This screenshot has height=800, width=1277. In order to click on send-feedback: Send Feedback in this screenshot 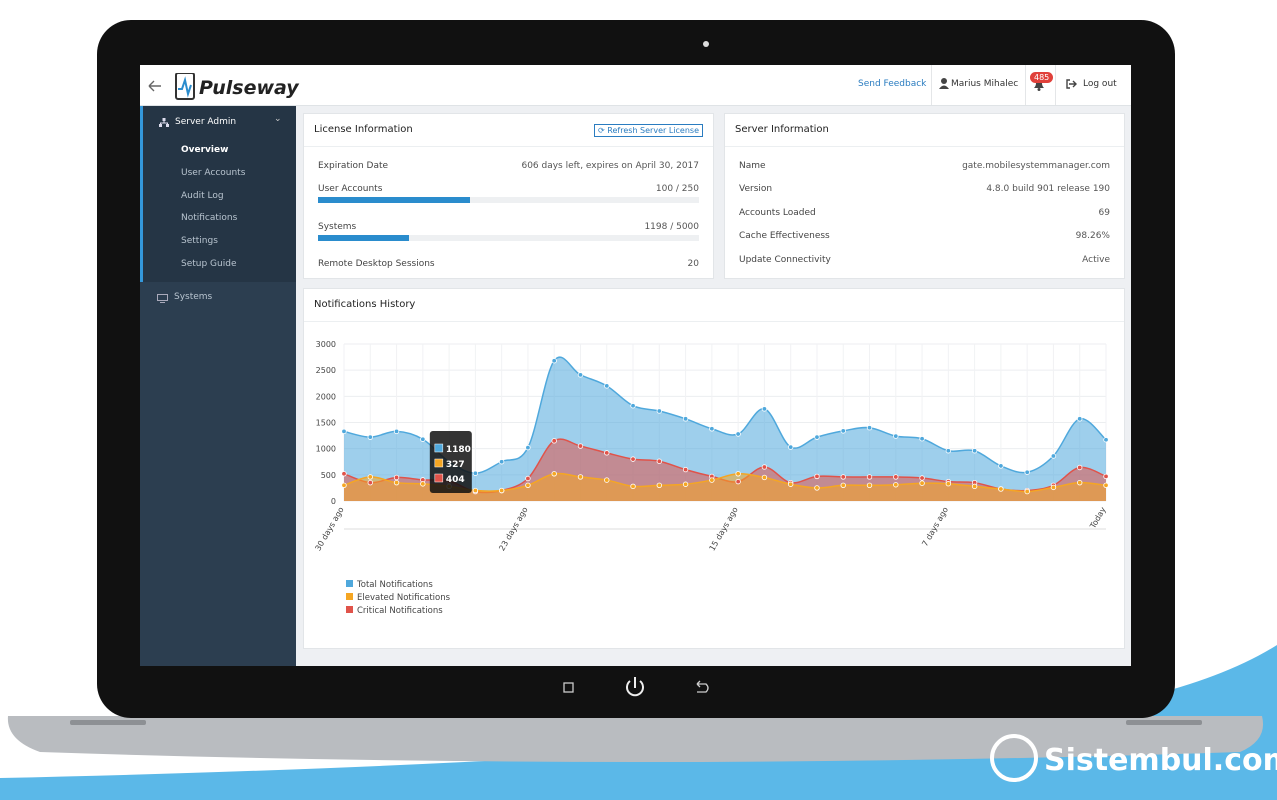, I will do `click(892, 84)`.